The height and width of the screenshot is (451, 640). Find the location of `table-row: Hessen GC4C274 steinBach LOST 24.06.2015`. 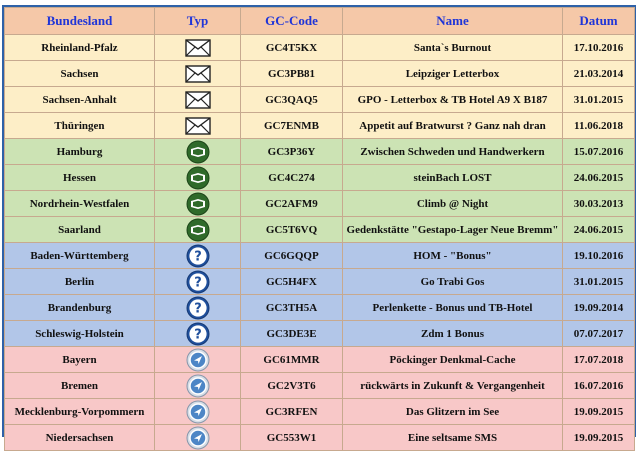

table-row: Hessen GC4C274 steinBach LOST 24.06.2015 is located at coordinates (319, 177).